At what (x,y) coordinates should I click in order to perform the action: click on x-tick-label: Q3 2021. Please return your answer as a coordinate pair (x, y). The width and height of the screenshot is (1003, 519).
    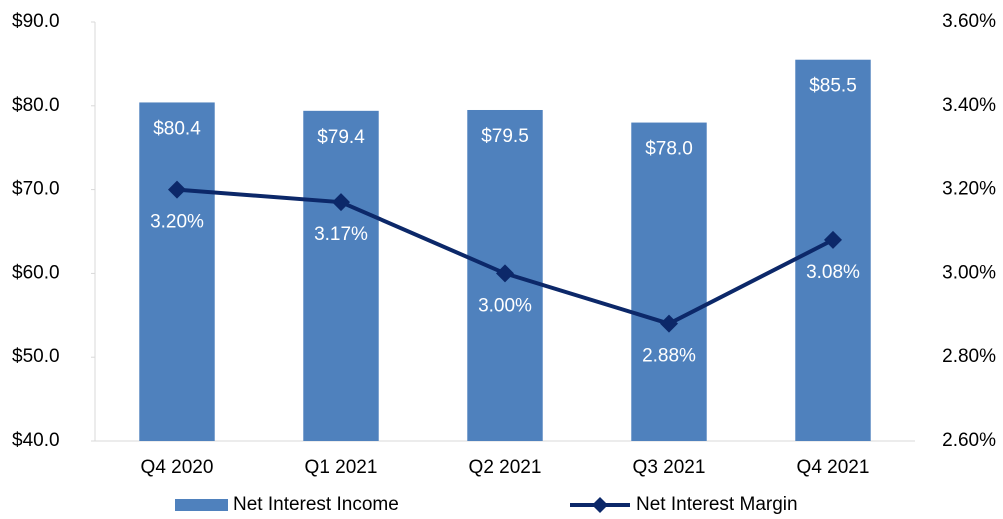
    Looking at the image, I should click on (669, 467).